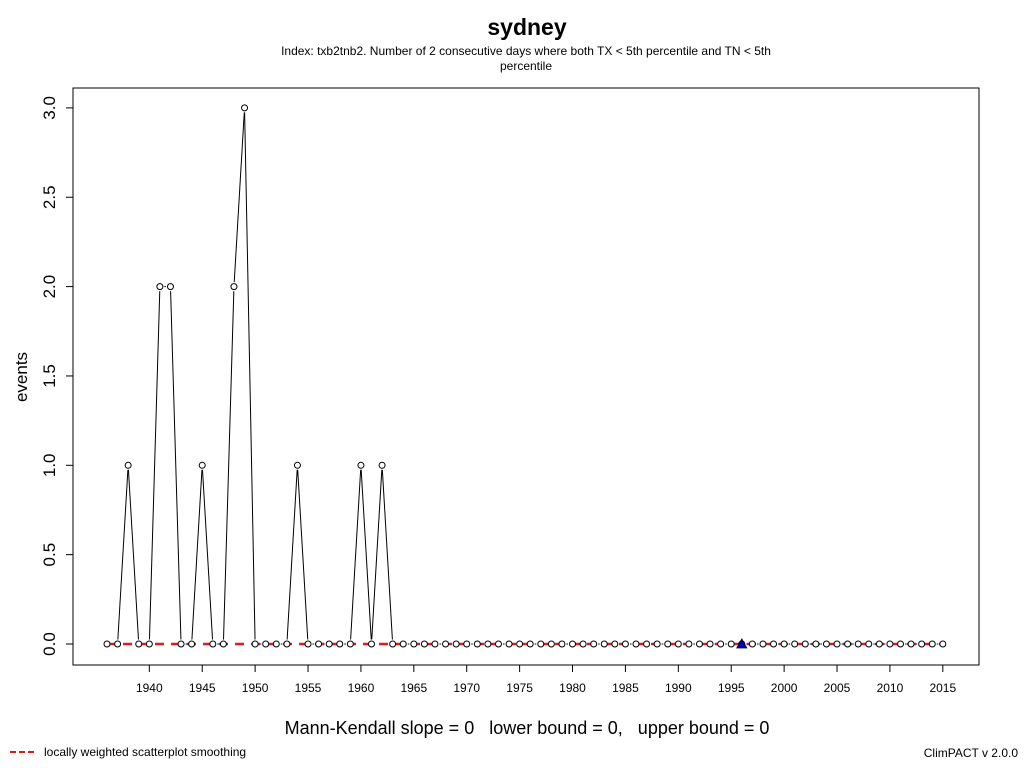 Image resolution: width=1024 pixels, height=768 pixels. Describe the element at coordinates (519, 688) in the screenshot. I see `x-tick-label: 1975` at that location.